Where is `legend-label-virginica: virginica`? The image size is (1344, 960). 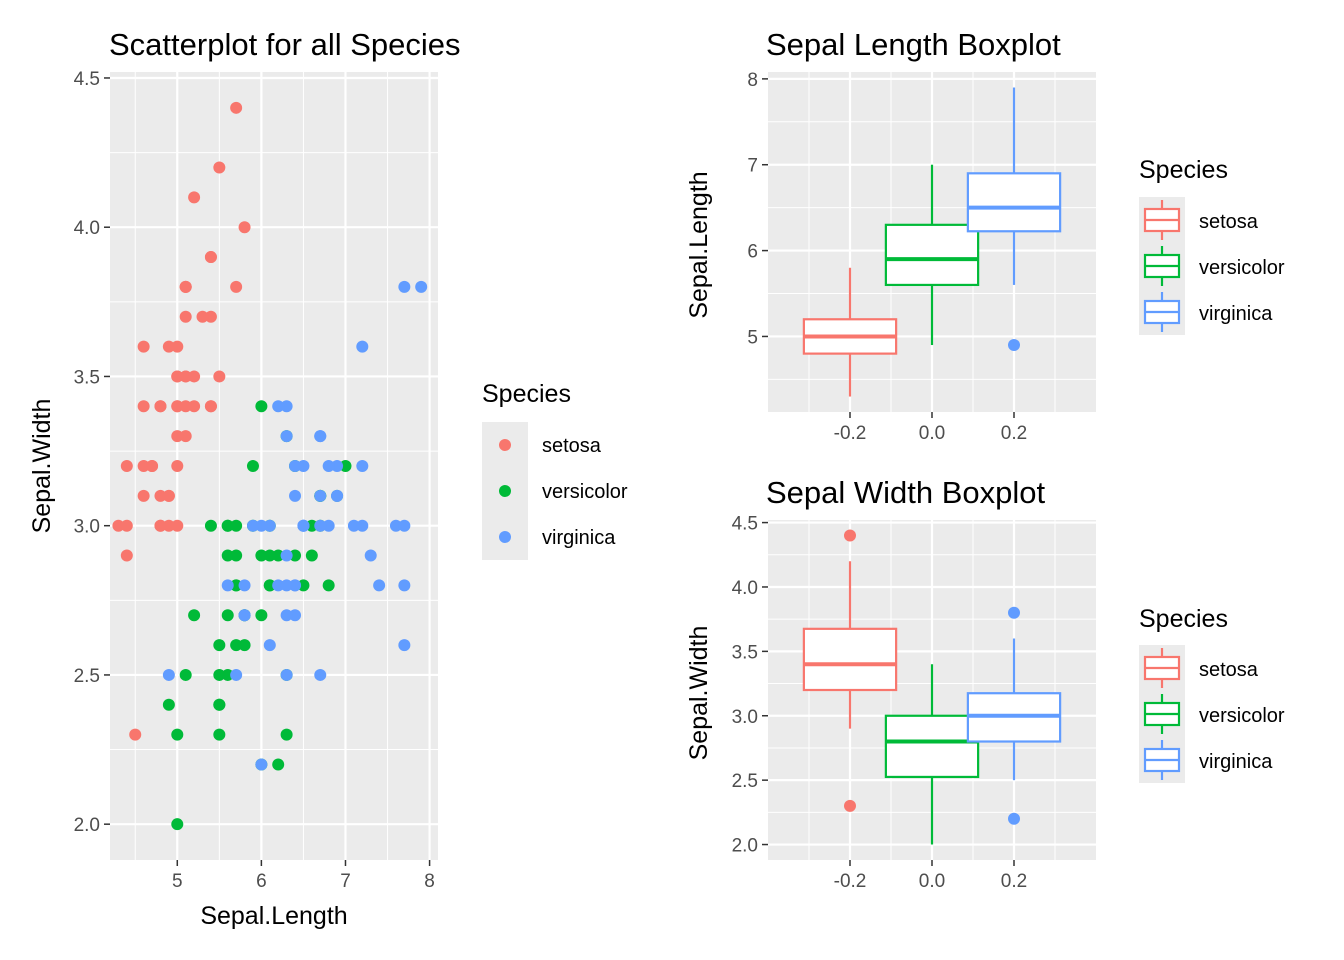
legend-label-virginica: virginica is located at coordinates (579, 538).